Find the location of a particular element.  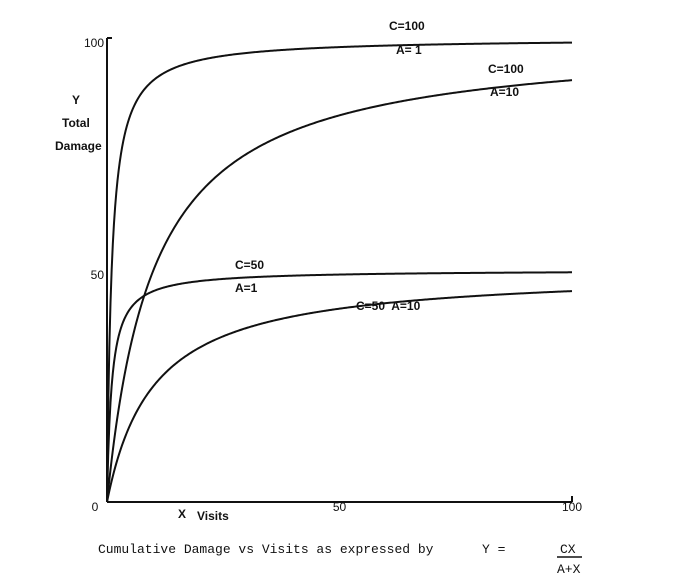

caption-lhs: Y = is located at coordinates (494, 549).